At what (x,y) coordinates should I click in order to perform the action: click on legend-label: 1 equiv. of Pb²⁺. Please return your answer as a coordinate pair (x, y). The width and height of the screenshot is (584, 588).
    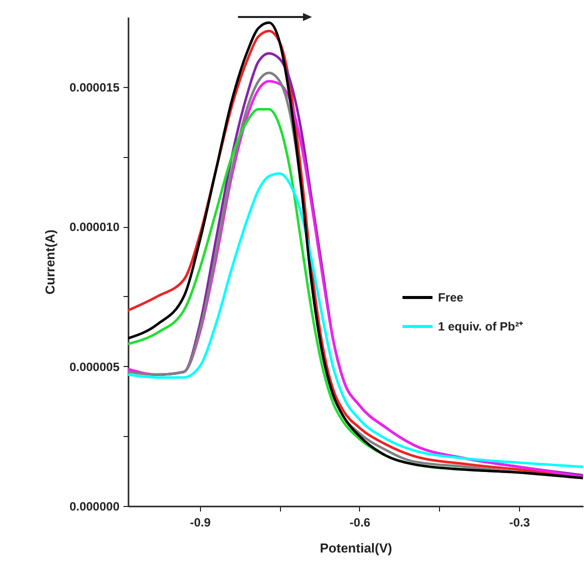
    Looking at the image, I should click on (481, 327).